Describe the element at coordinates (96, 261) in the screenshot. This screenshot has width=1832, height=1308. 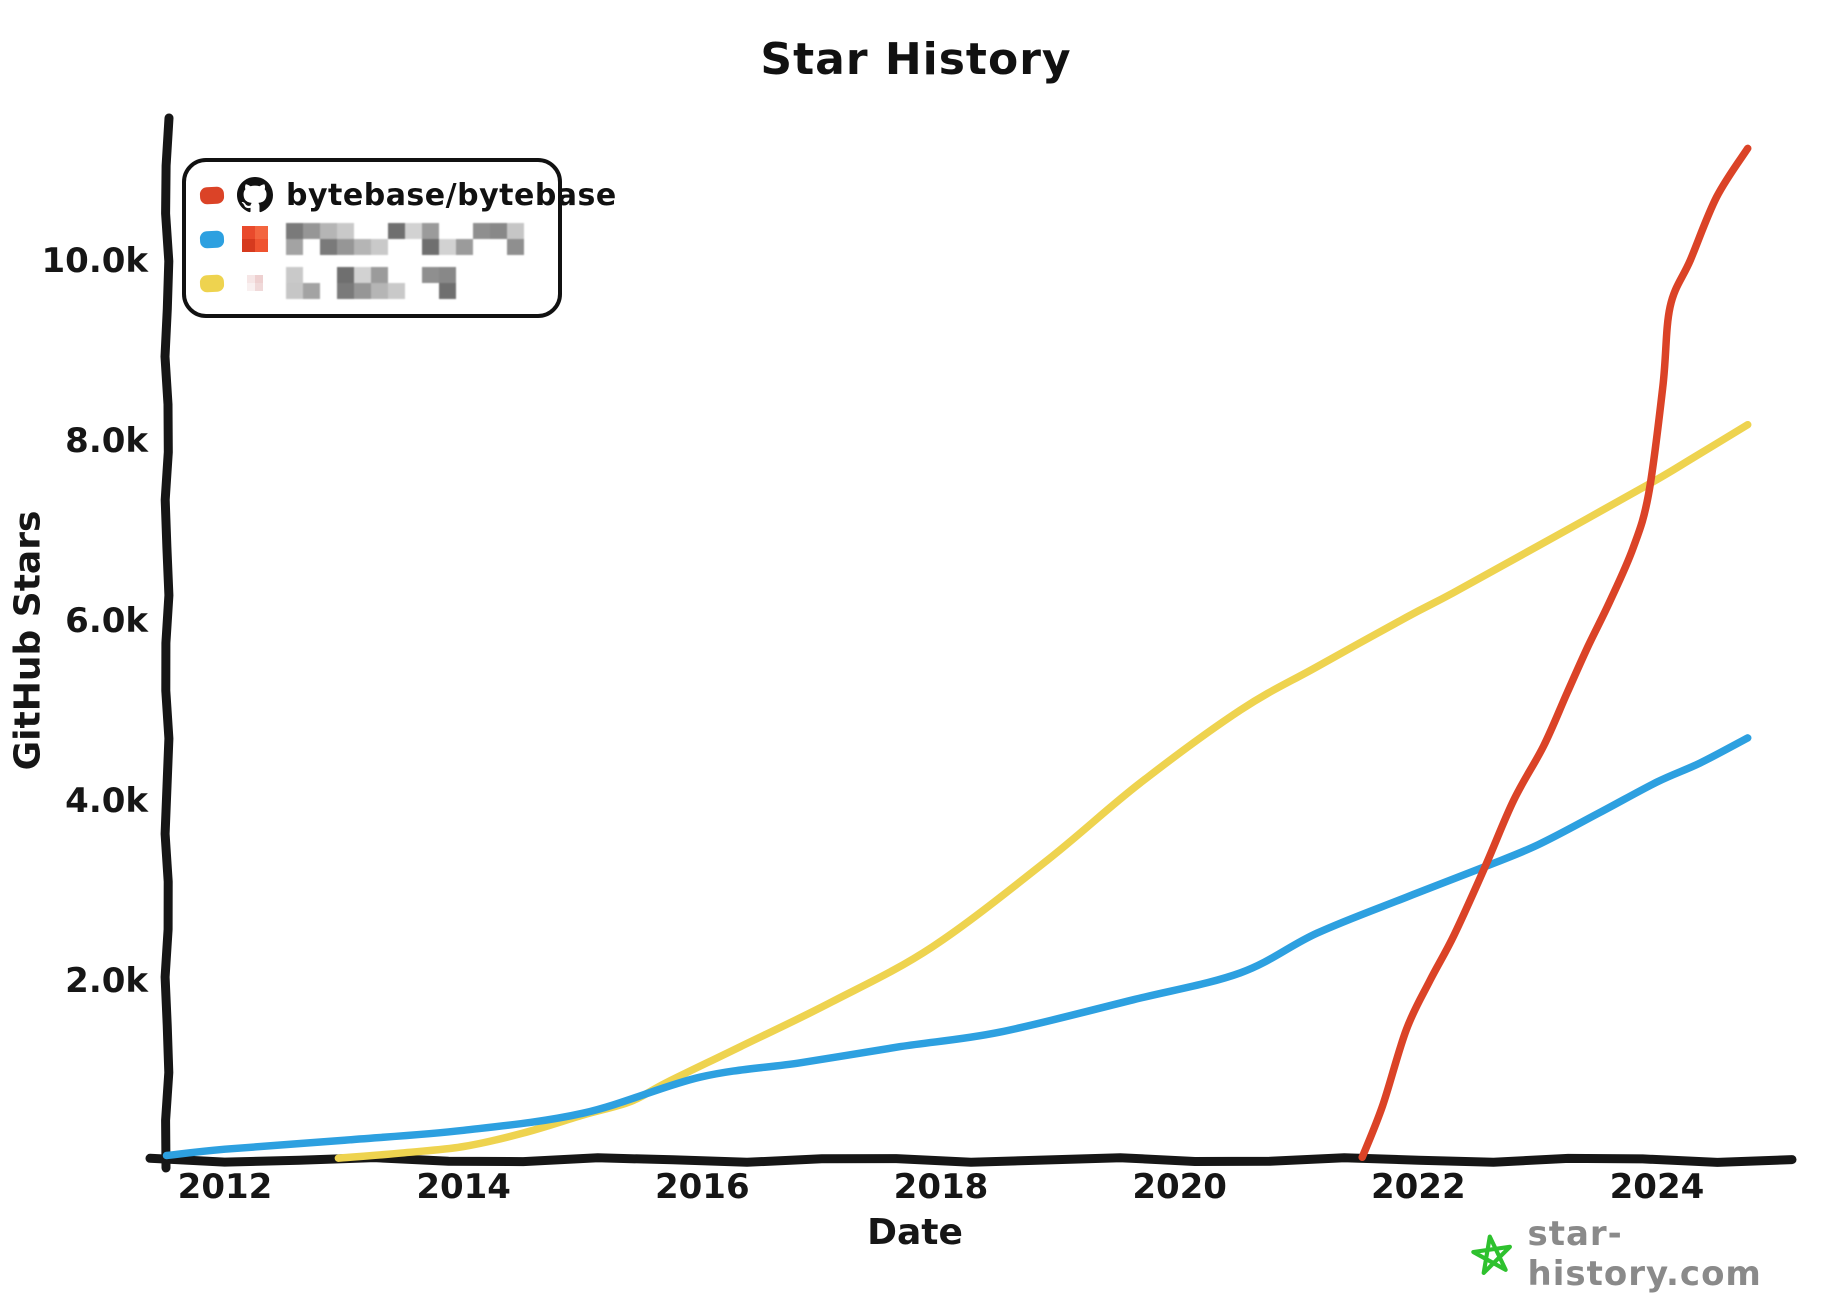
I see `y-tick-label: 10.0k` at that location.